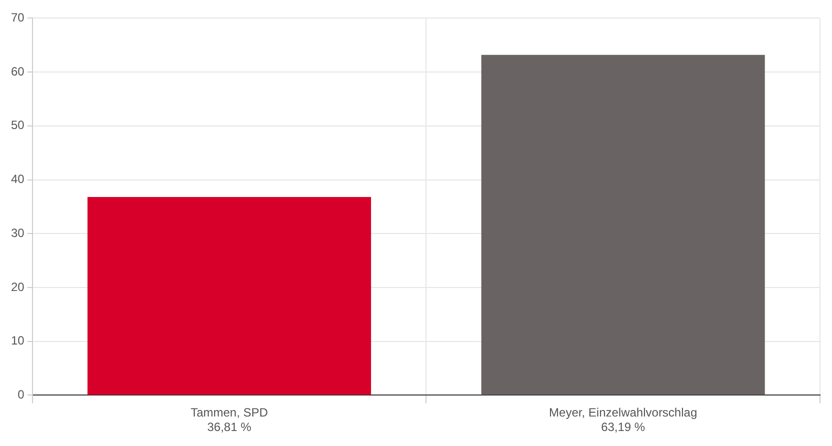 The width and height of the screenshot is (832, 446). I want to click on y-tick-label: 20, so click(17, 287).